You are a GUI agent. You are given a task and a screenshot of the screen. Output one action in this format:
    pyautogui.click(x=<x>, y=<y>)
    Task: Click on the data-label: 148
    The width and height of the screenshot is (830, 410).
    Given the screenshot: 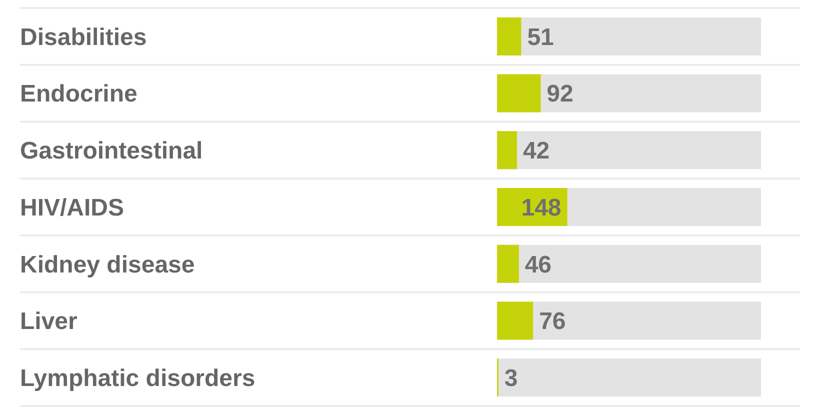 What is the action you would take?
    pyautogui.click(x=541, y=208)
    